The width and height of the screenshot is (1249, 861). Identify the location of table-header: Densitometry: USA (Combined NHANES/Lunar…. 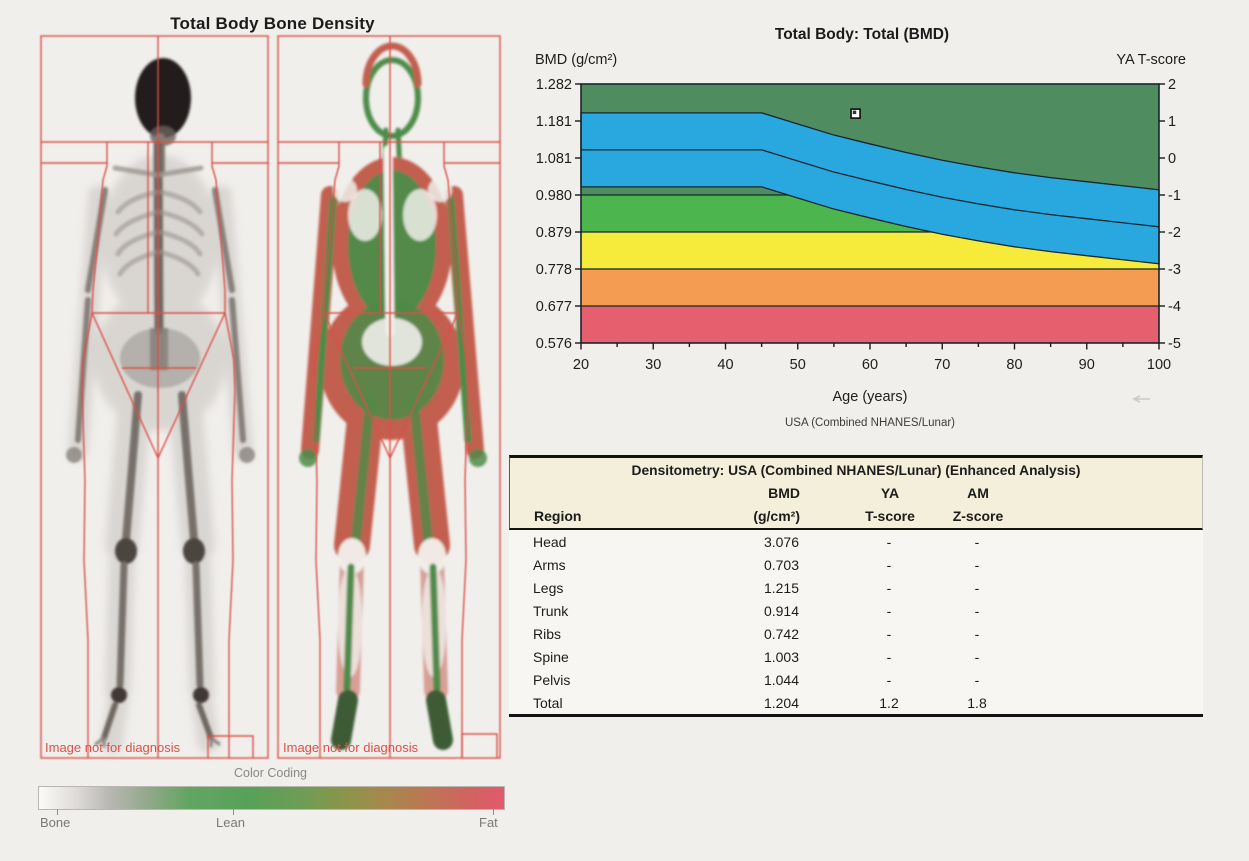
(856, 492).